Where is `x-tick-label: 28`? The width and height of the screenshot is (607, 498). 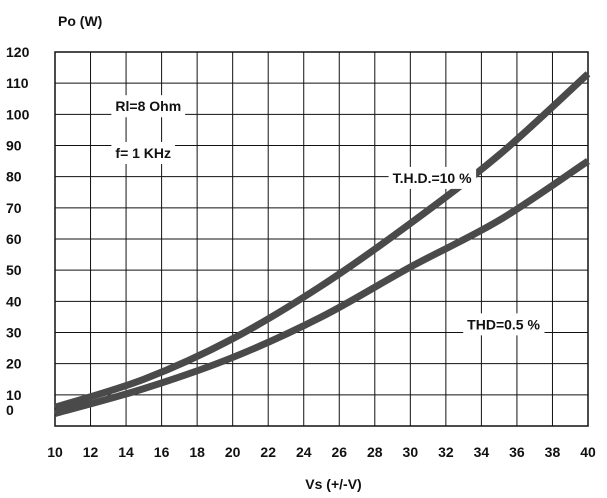
x-tick-label: 28 is located at coordinates (375, 452).